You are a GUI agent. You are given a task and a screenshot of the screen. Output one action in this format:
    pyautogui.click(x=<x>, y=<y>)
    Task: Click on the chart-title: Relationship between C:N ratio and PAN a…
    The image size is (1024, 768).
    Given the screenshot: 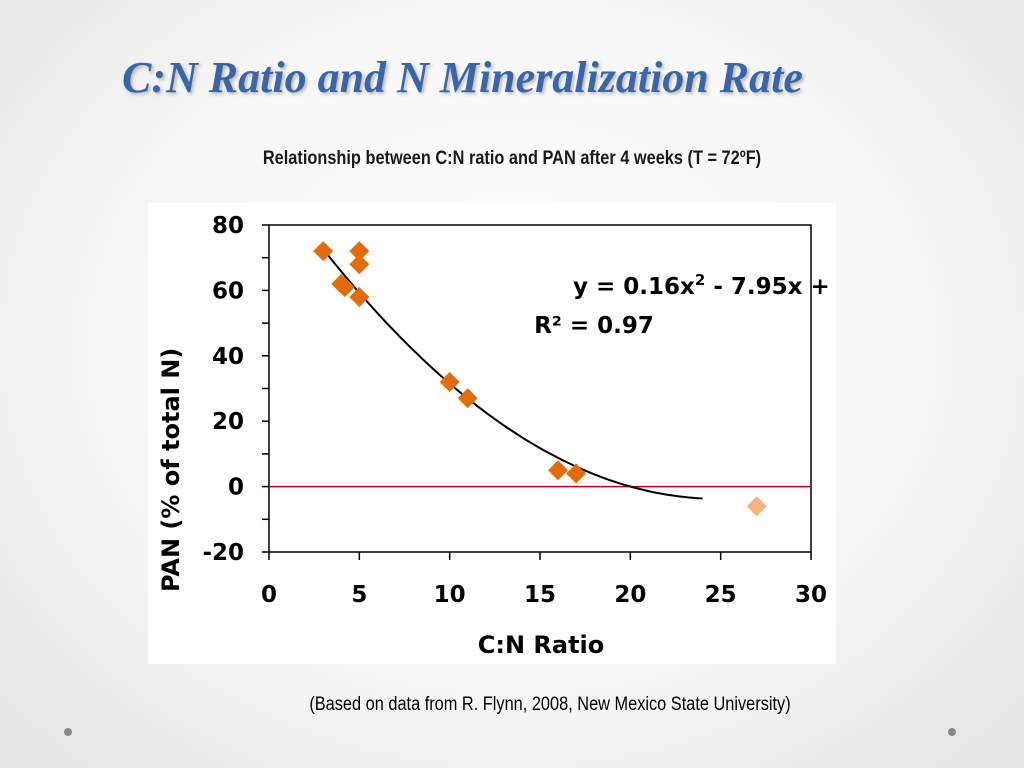 What is the action you would take?
    pyautogui.click(x=512, y=158)
    